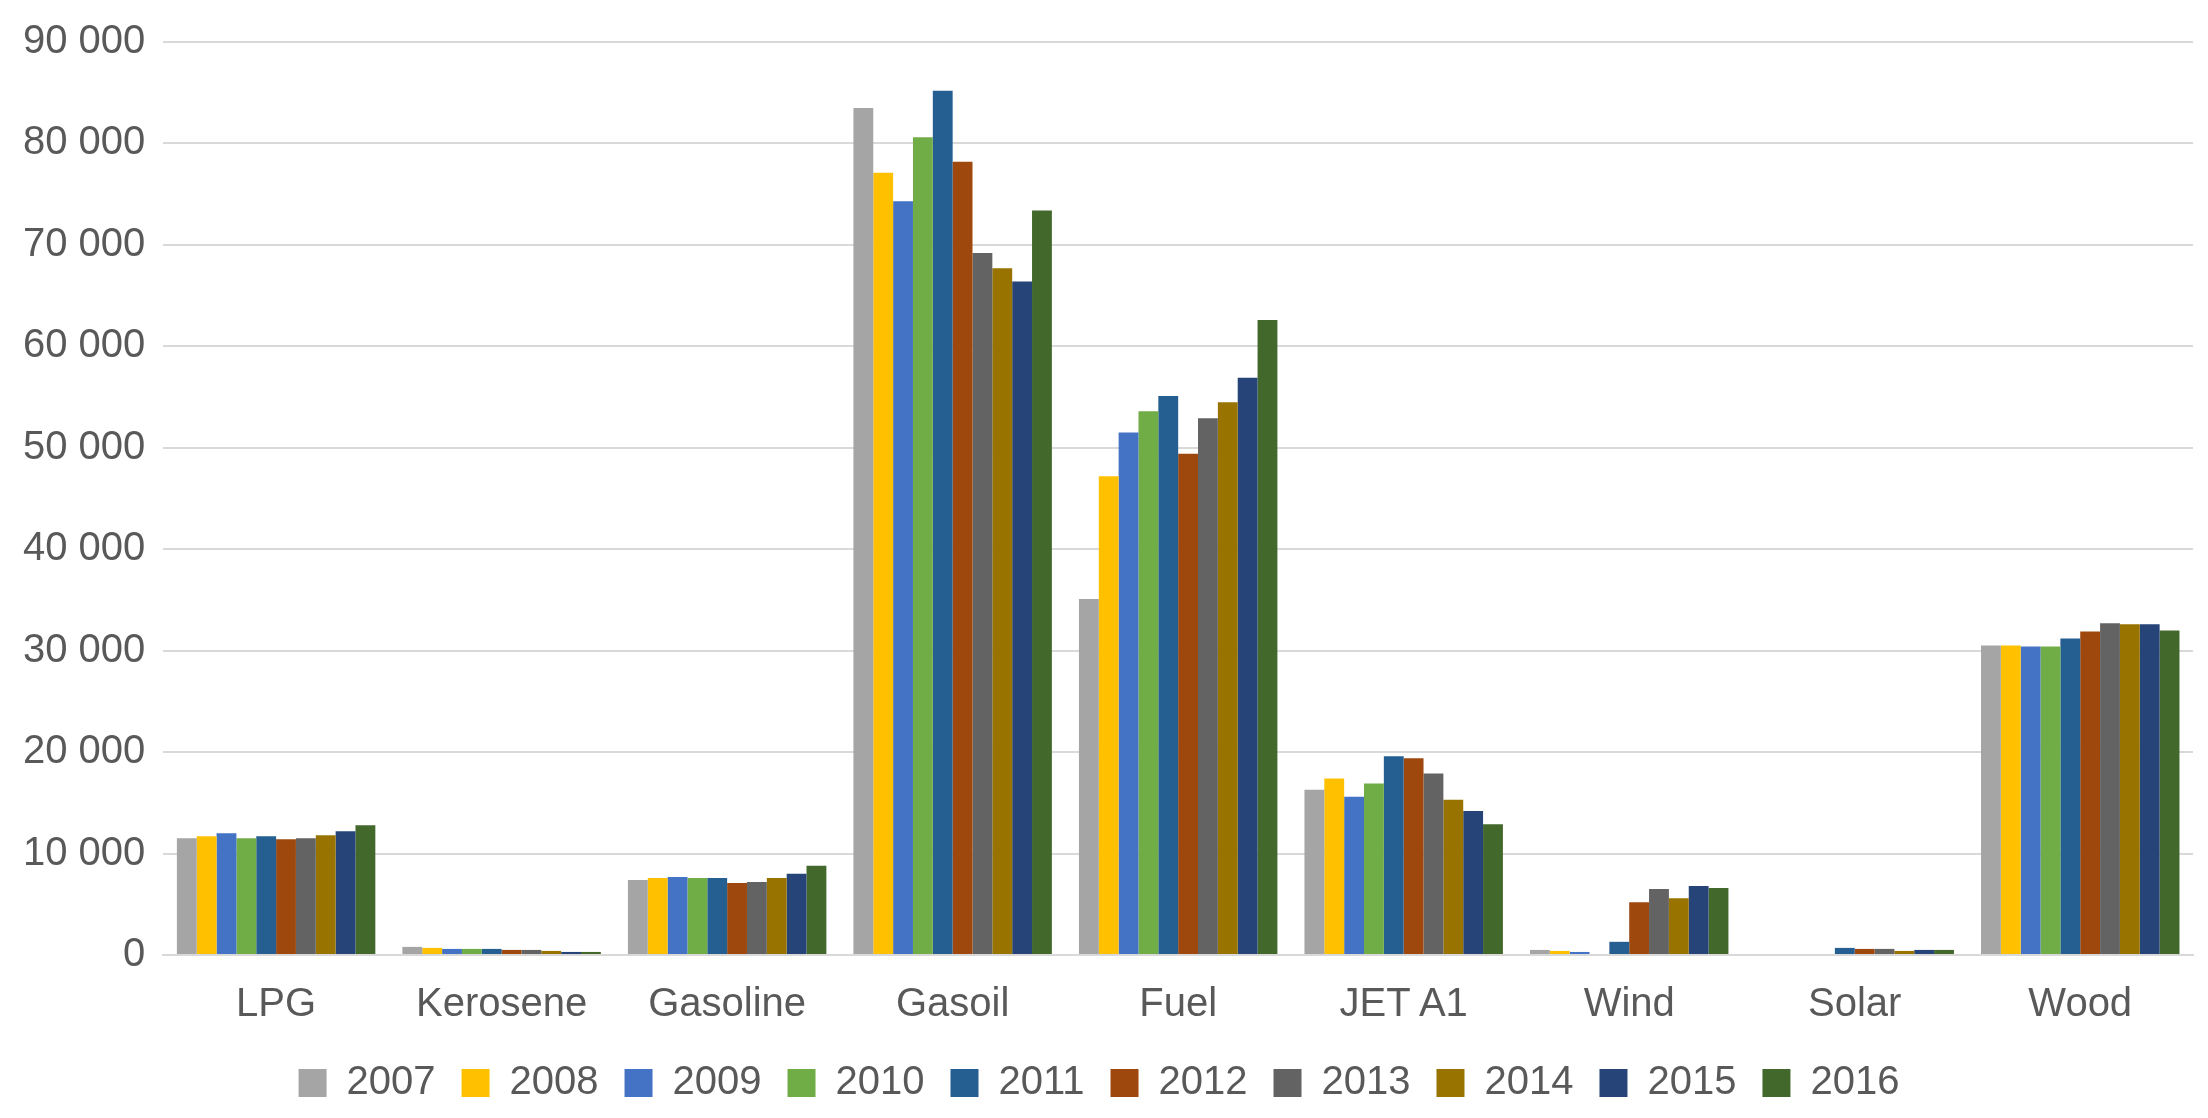  Describe the element at coordinates (727, 1002) in the screenshot. I see `x-tick-label: Gasoline` at that location.